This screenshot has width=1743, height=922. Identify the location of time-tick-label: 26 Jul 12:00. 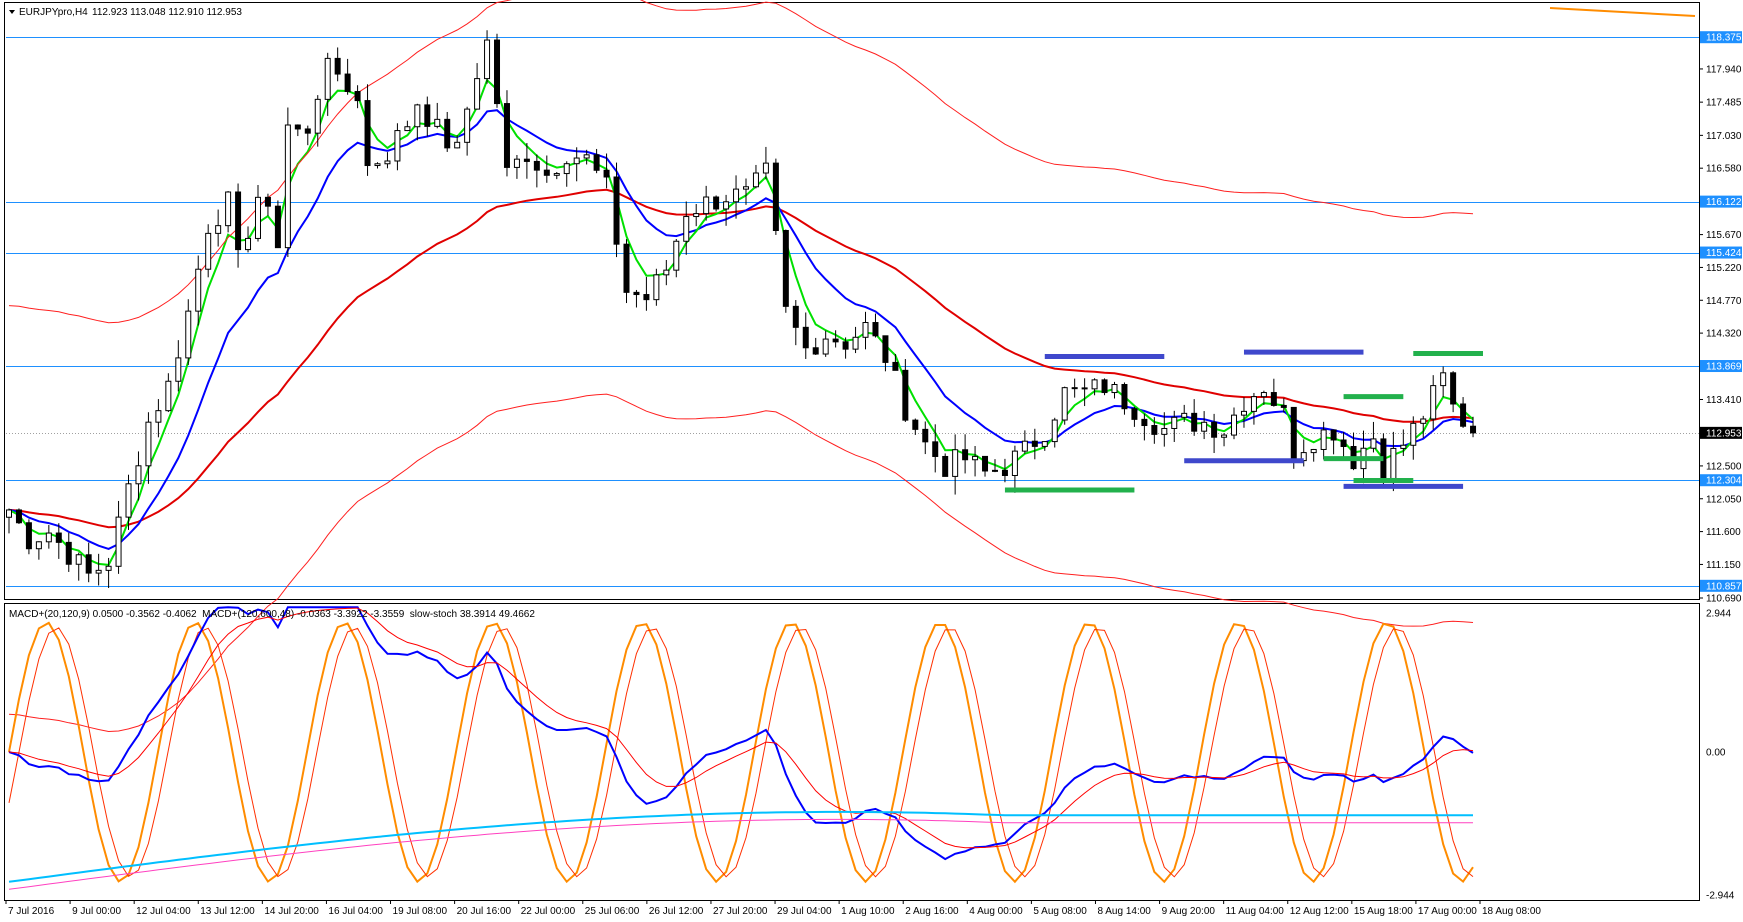
(676, 911).